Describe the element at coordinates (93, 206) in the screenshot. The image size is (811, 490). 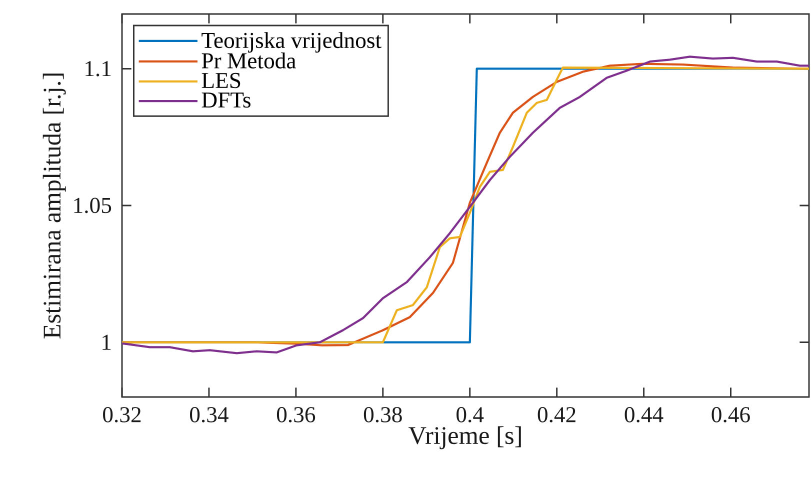
I see `y-tick-label: 1.05` at that location.